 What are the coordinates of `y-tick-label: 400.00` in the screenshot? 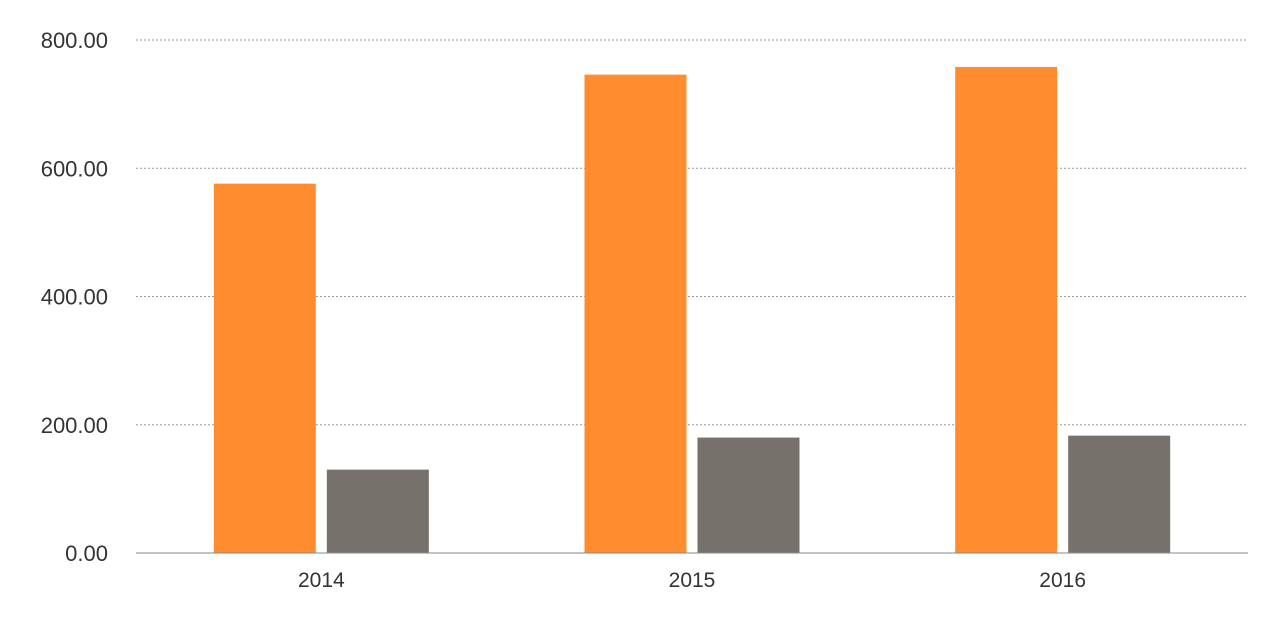 It's located at (74, 297).